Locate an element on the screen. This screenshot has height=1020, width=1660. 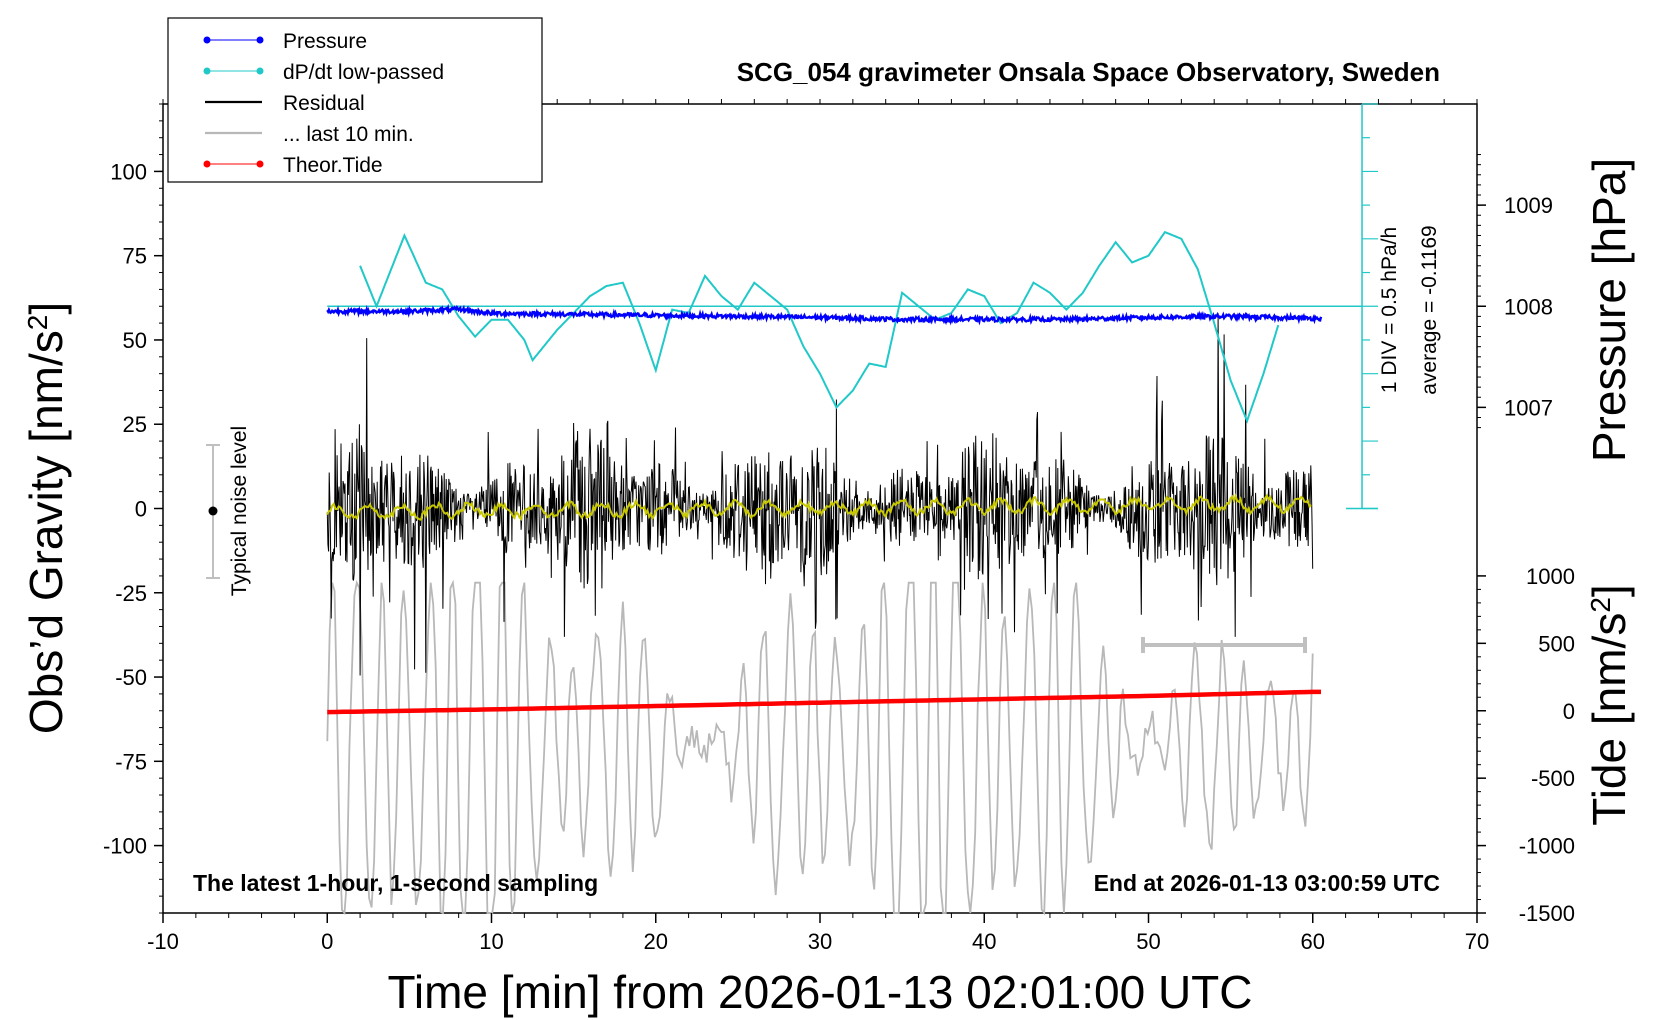
y-tick-label-2: 50 is located at coordinates (135, 340).